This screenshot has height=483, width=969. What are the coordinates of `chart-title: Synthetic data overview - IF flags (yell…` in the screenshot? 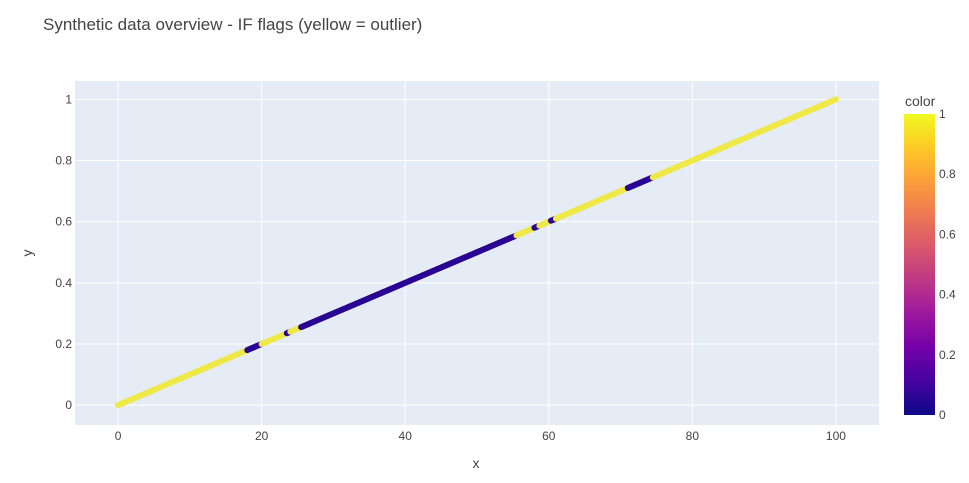 It's located at (232, 24).